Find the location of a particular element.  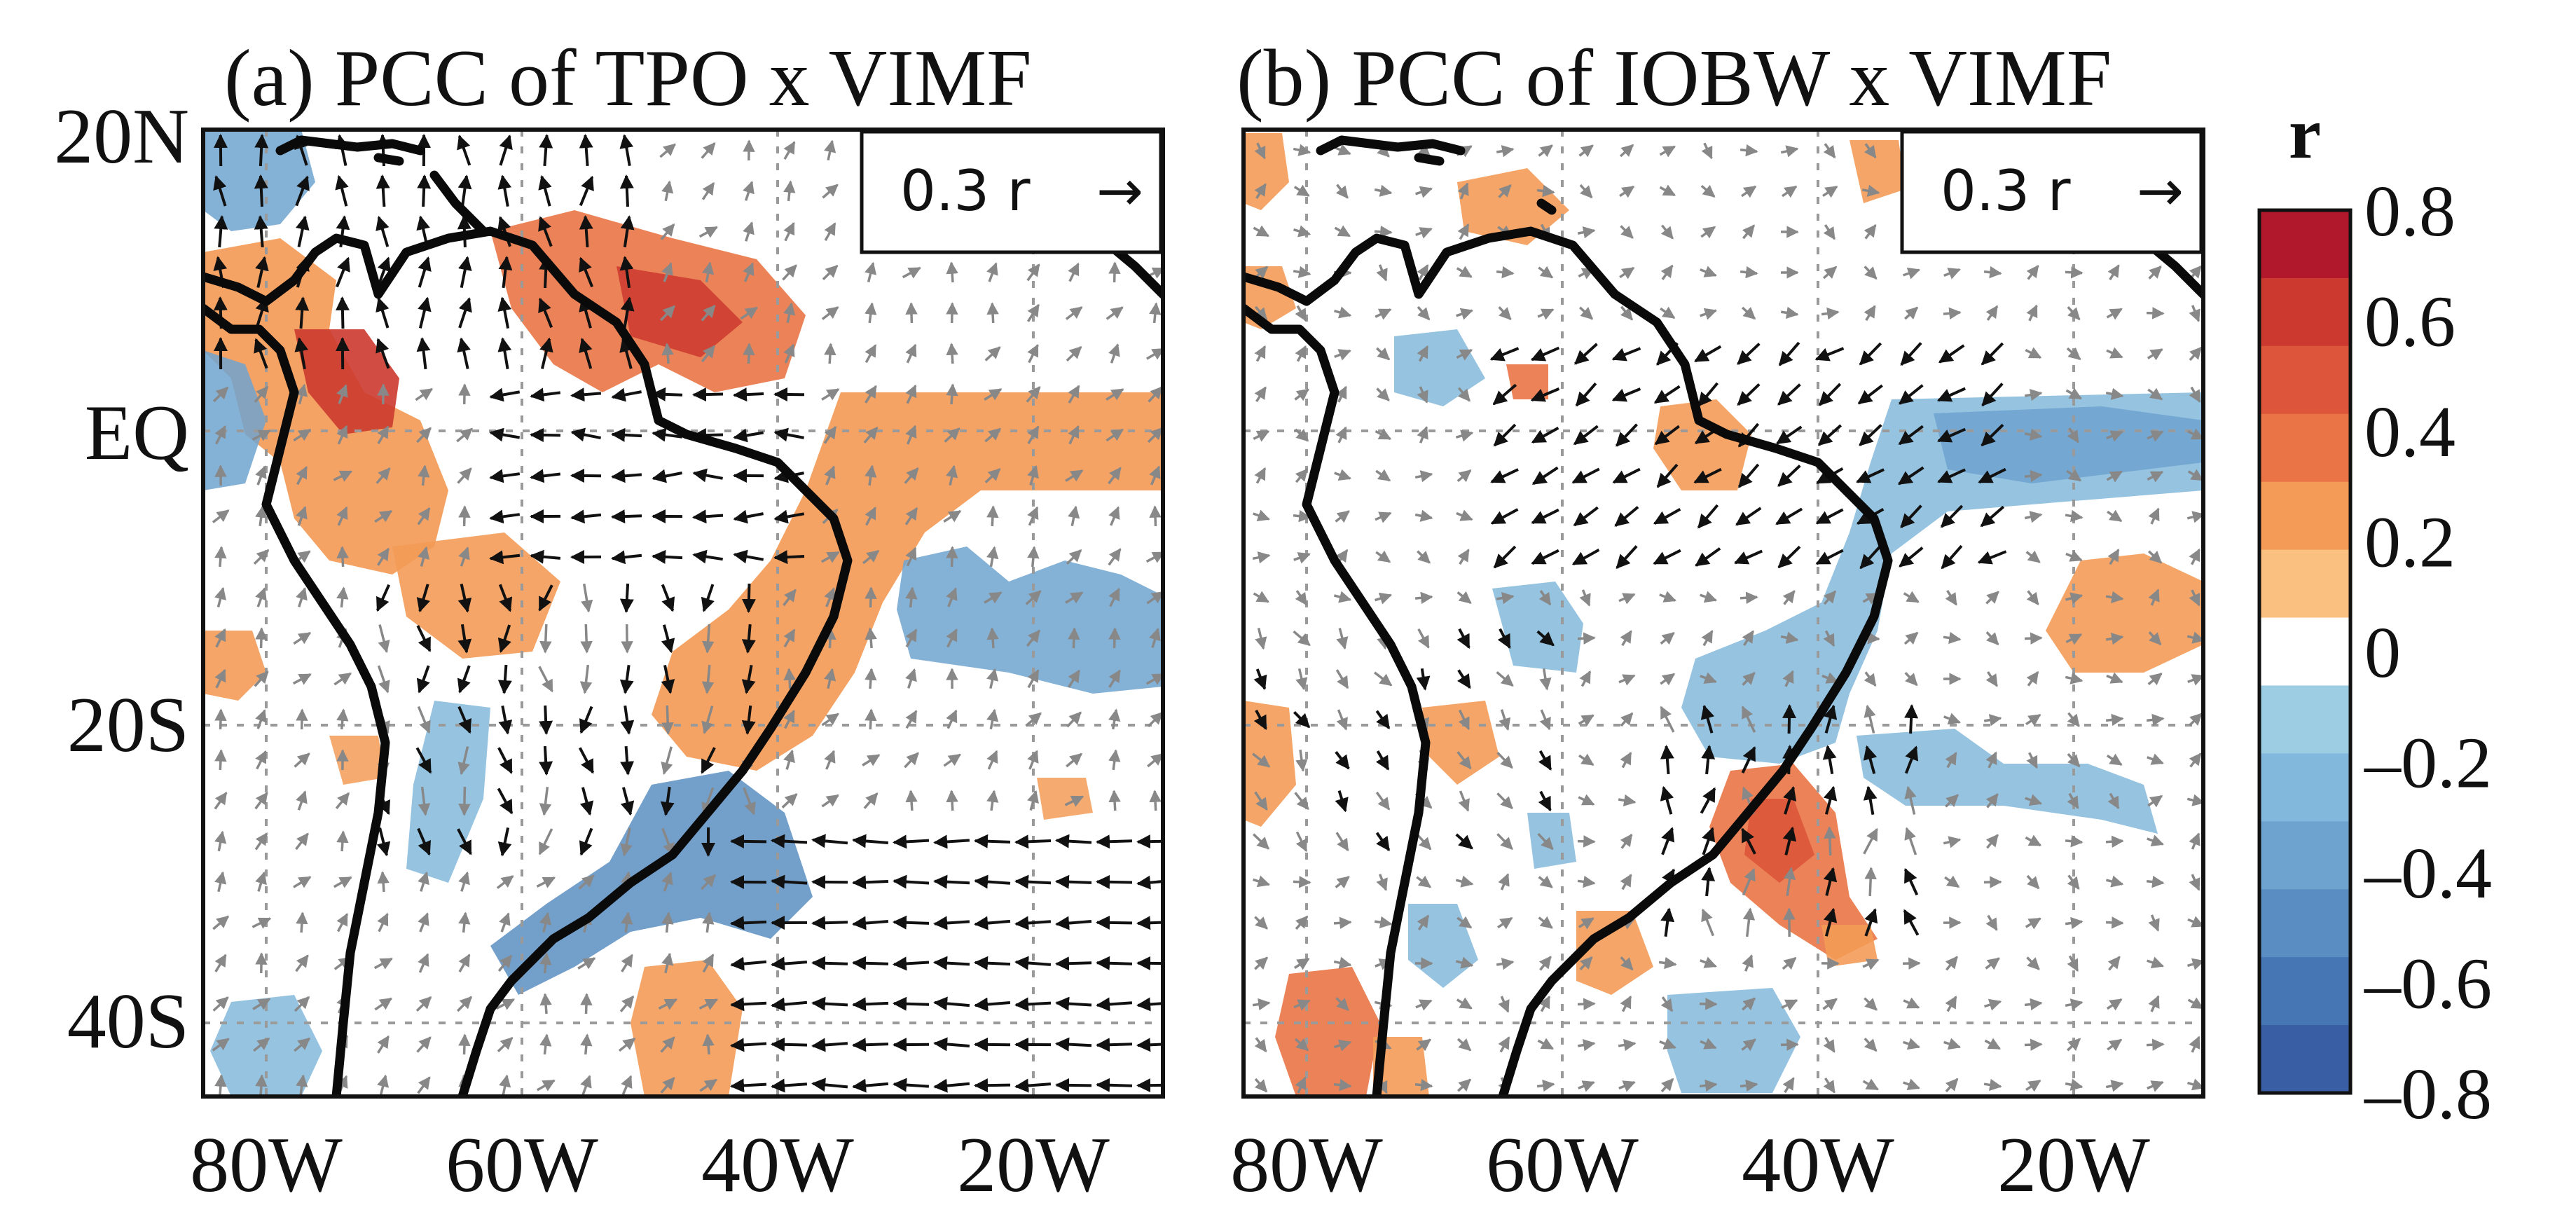

colorbar-tick-label: –0.4 is located at coordinates (2428, 873).